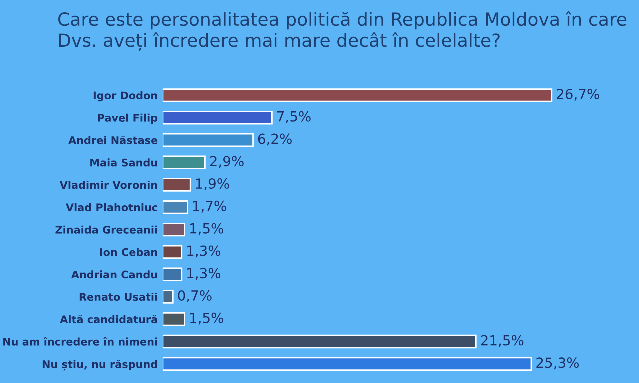  What do you see at coordinates (195, 296) in the screenshot?
I see `data-label: 0,7%` at bounding box center [195, 296].